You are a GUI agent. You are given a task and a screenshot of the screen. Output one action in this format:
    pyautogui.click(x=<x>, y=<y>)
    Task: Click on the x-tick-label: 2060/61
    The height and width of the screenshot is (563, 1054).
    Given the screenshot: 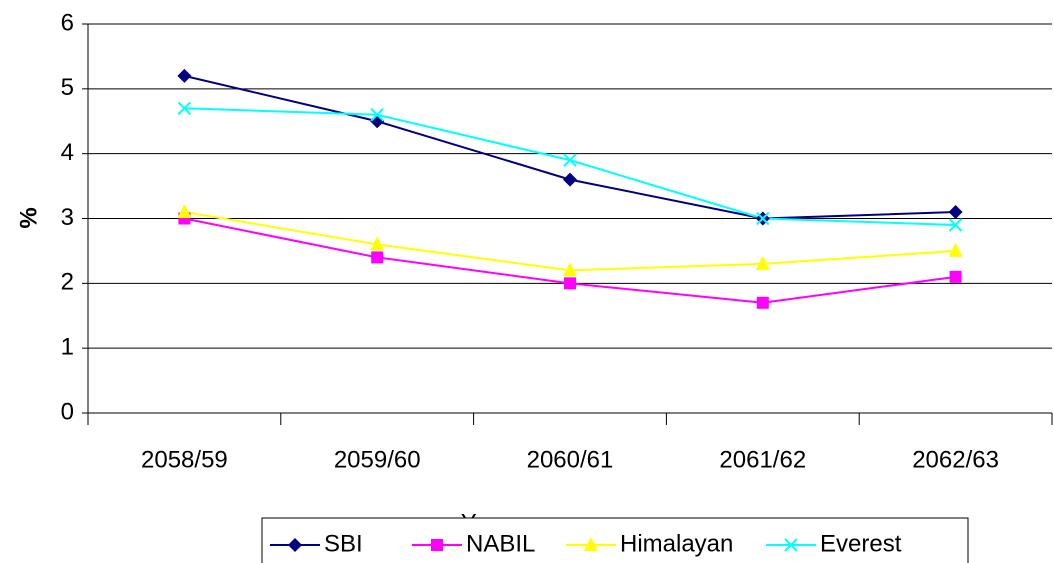 What is the action you would take?
    pyautogui.click(x=570, y=459)
    